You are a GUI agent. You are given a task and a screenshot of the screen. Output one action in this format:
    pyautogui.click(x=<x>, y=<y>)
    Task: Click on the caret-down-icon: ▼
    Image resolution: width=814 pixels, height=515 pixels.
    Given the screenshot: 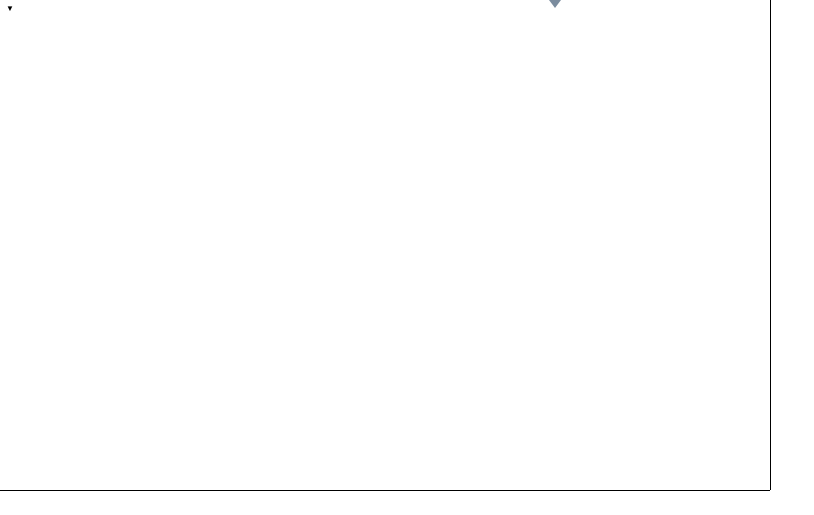 What is the action you would take?
    pyautogui.click(x=10, y=8)
    